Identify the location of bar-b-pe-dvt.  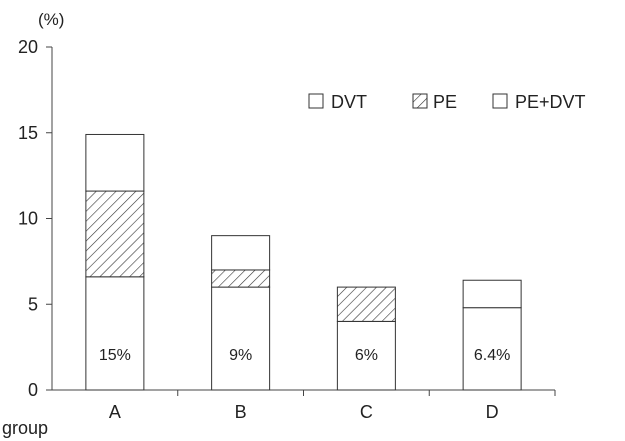
(241, 253).